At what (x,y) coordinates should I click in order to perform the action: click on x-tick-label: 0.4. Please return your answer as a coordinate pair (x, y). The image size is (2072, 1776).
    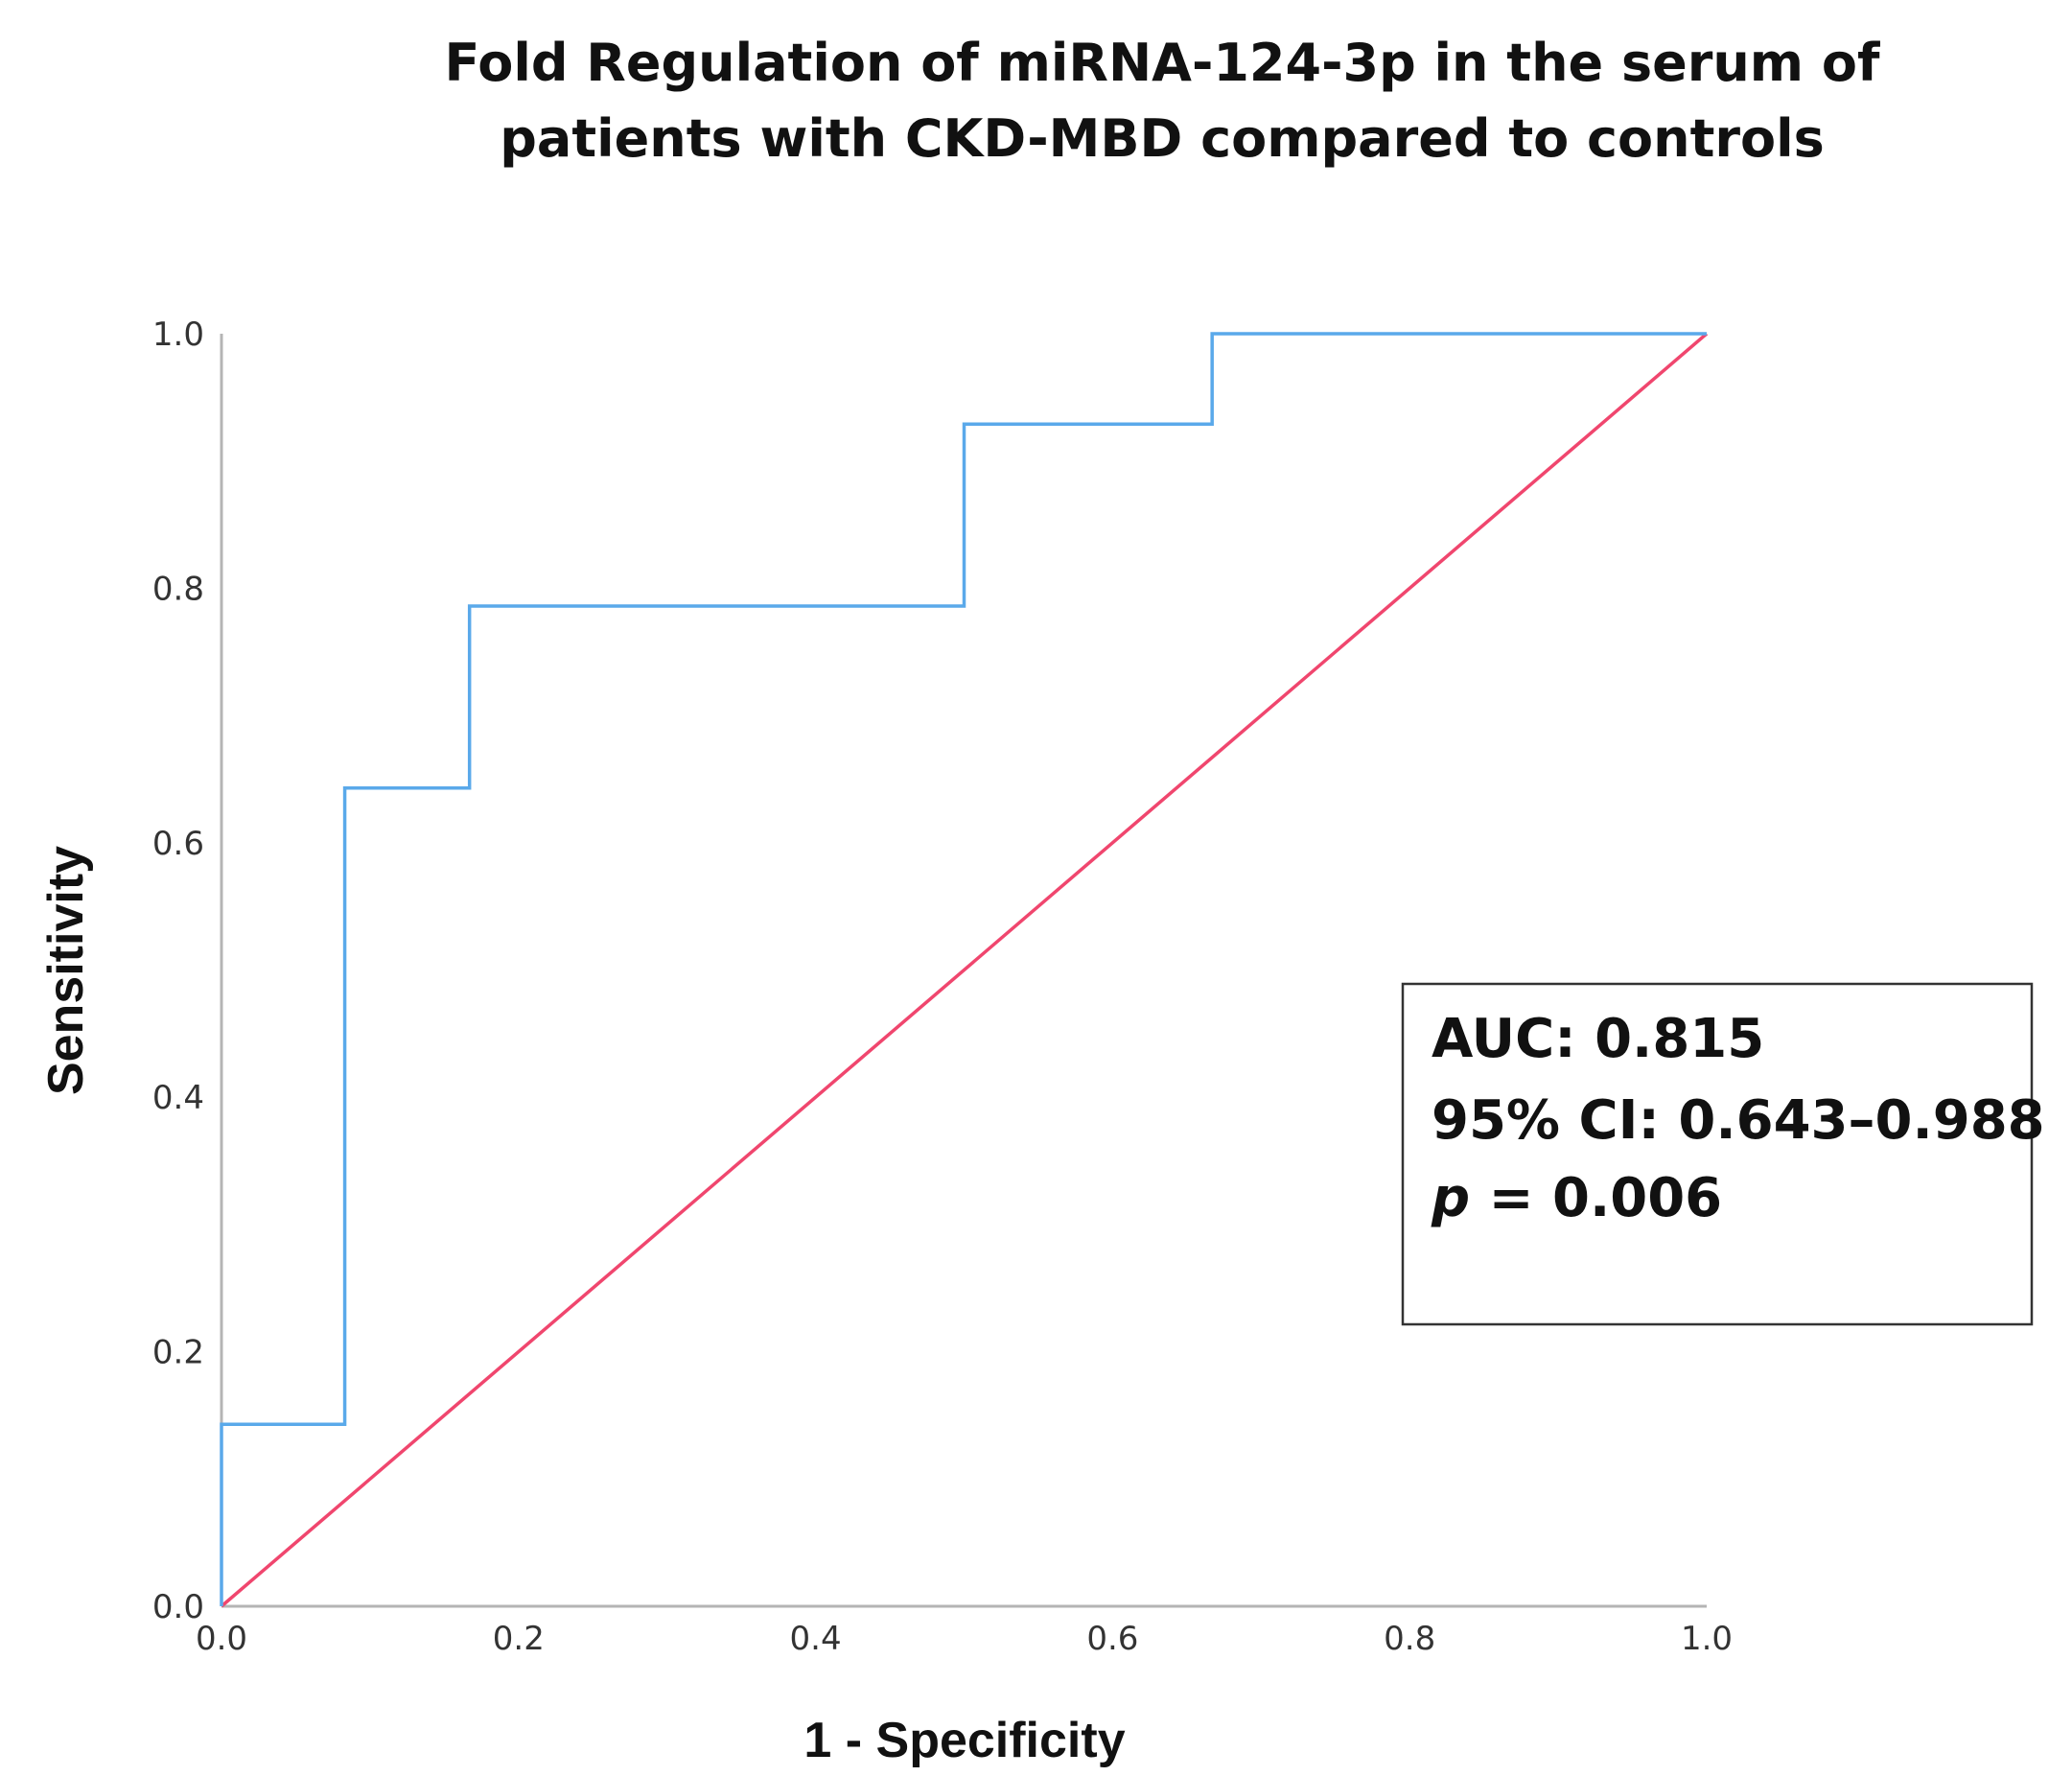
    Looking at the image, I should click on (816, 1639).